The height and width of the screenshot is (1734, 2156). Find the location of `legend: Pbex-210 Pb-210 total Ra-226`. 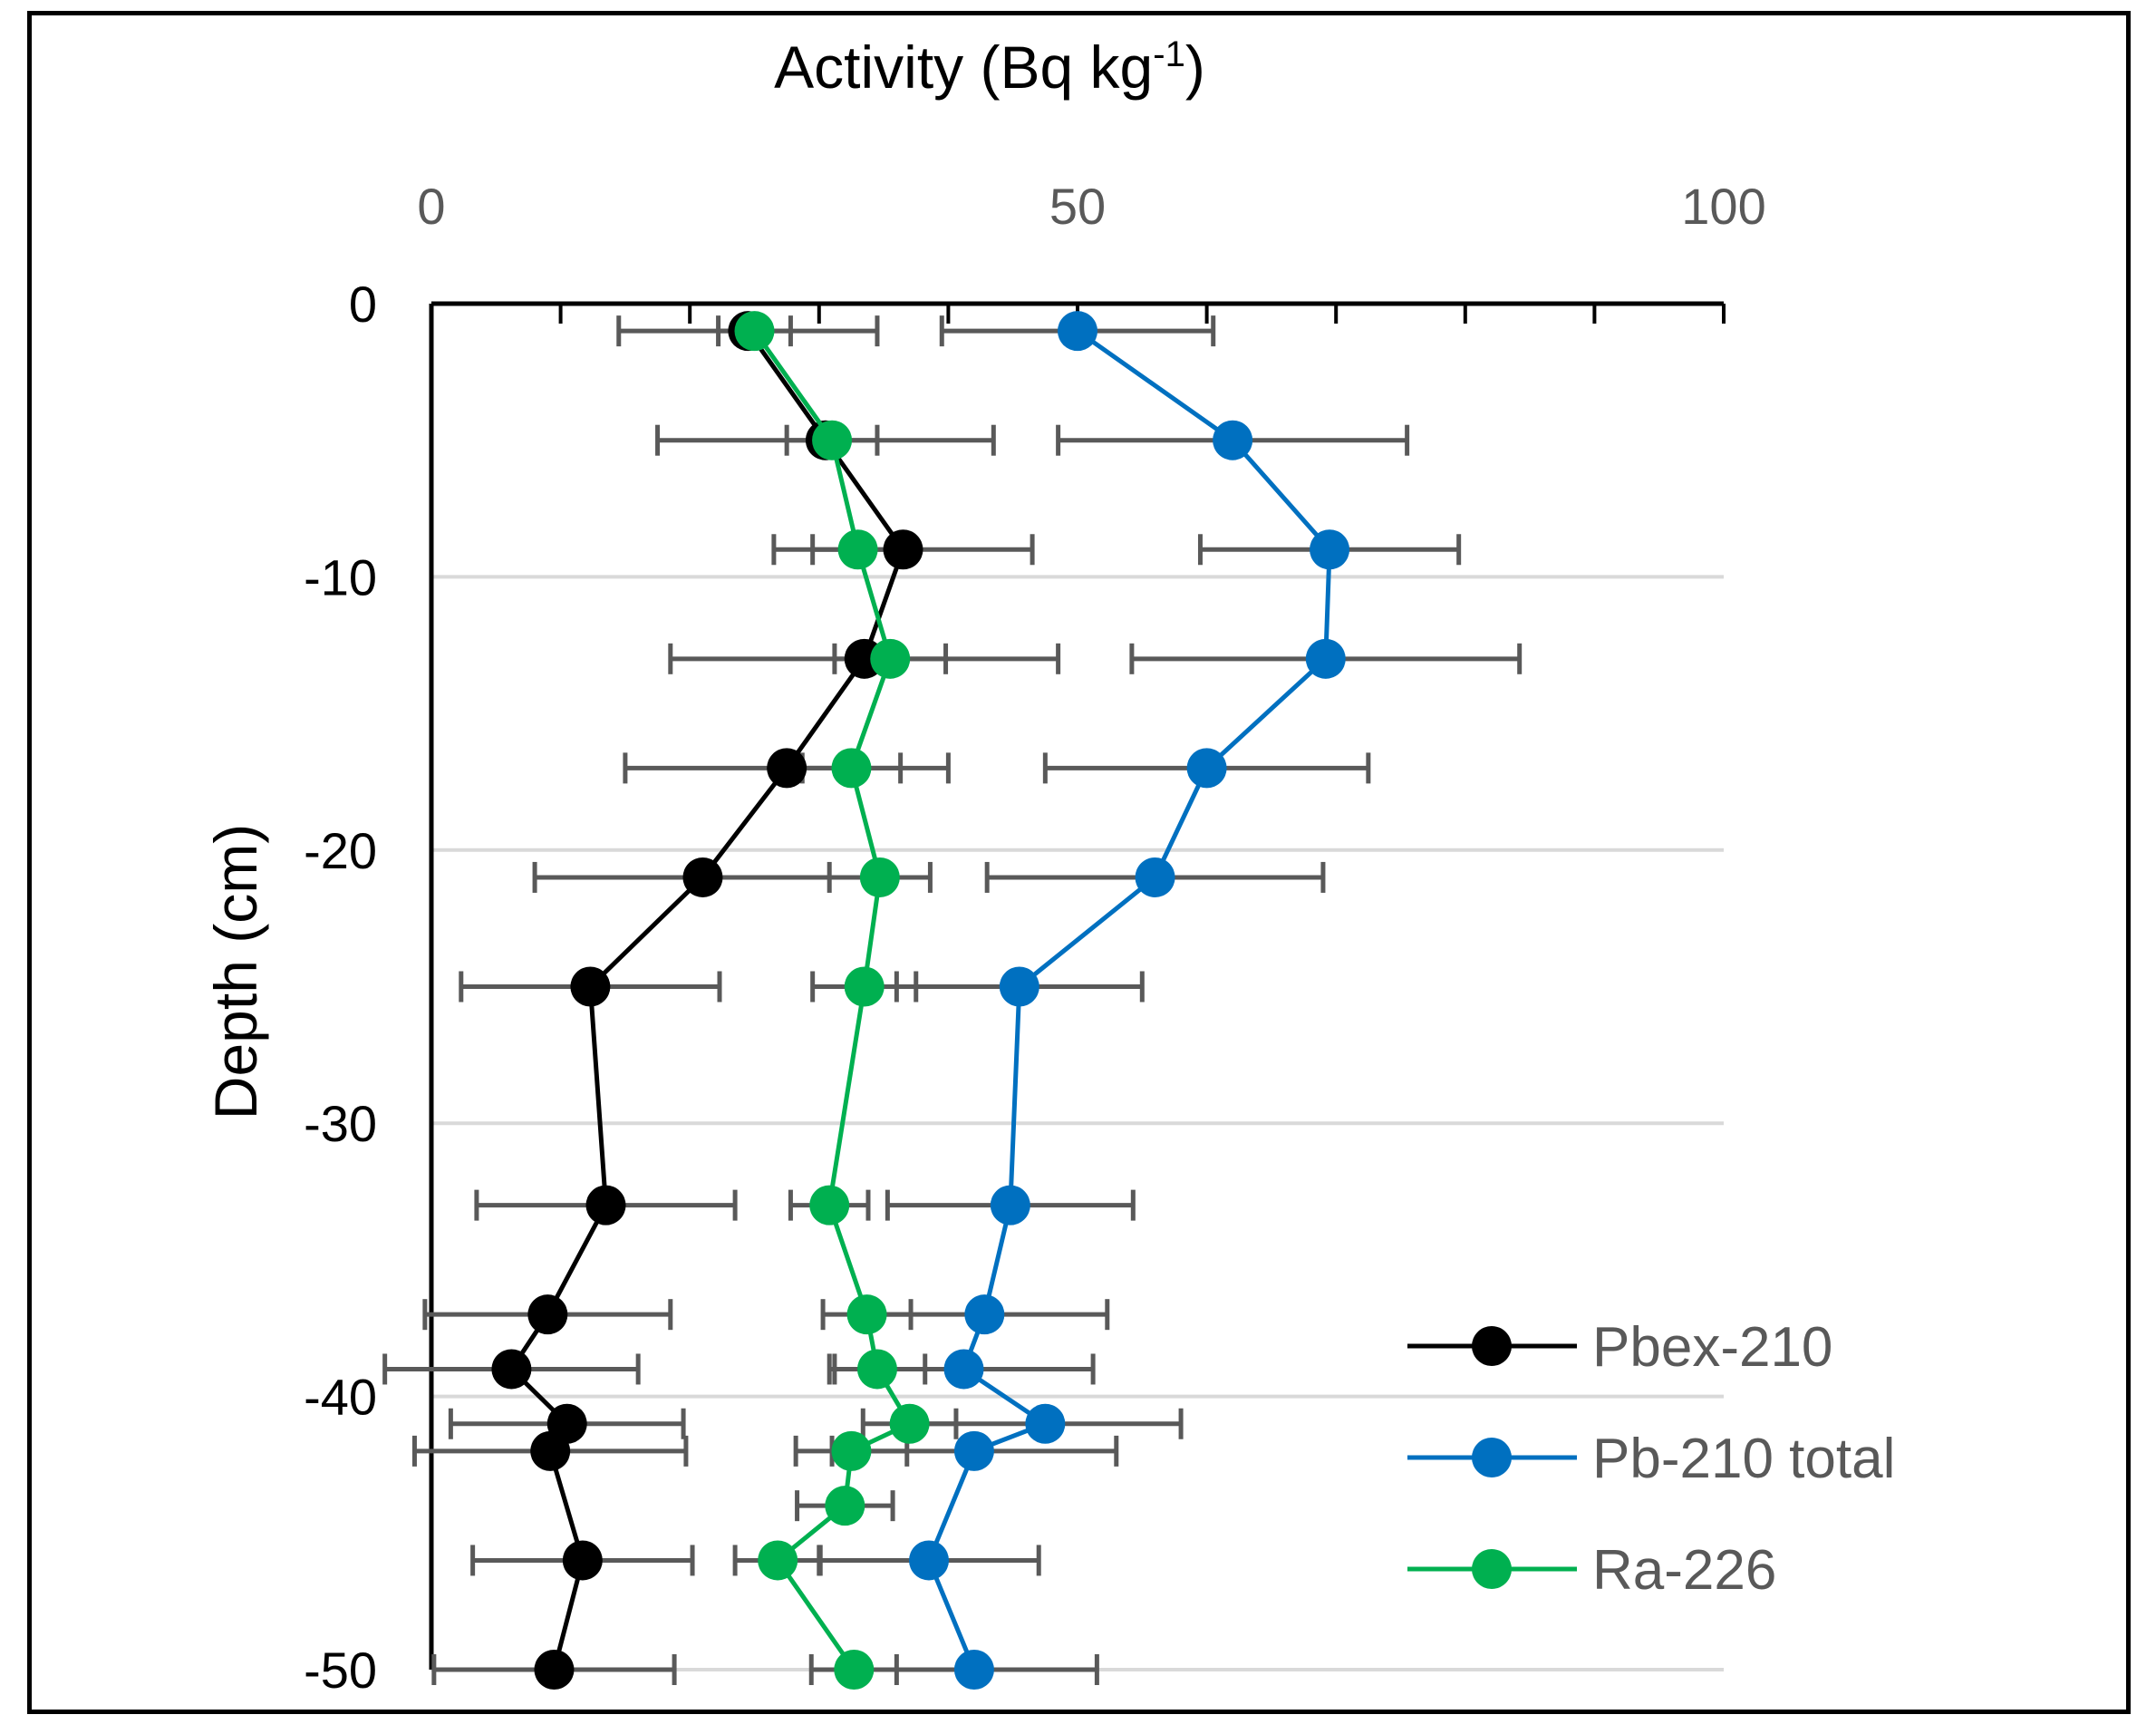

legend: Pbex-210 Pb-210 total Ra-226 is located at coordinates (1651, 1459).